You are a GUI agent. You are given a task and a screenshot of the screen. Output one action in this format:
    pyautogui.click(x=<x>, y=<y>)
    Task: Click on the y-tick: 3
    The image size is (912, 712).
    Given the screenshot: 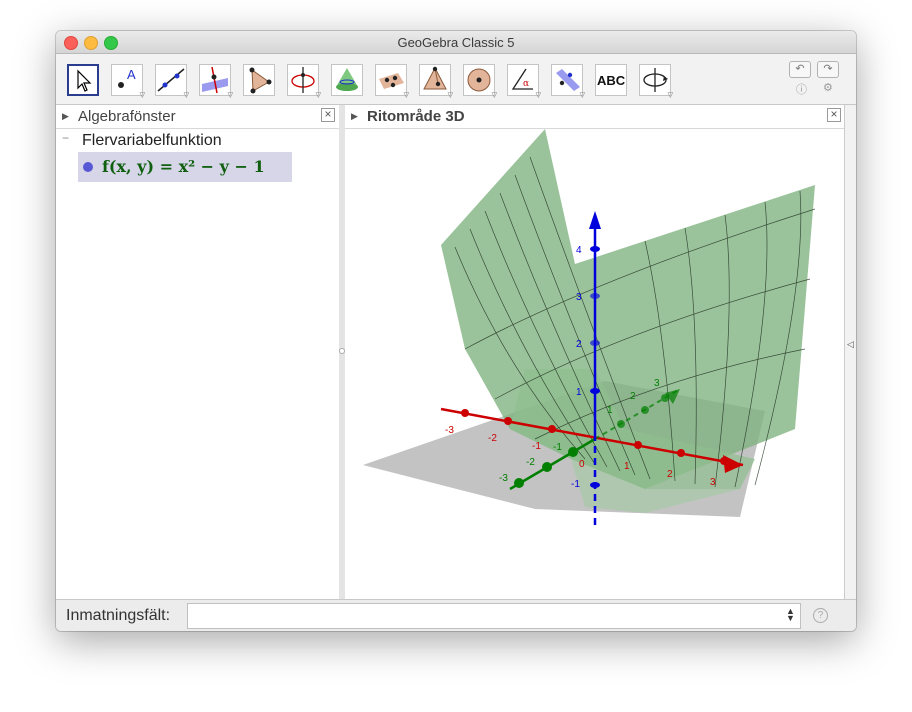 What is the action you would take?
    pyautogui.click(x=657, y=383)
    